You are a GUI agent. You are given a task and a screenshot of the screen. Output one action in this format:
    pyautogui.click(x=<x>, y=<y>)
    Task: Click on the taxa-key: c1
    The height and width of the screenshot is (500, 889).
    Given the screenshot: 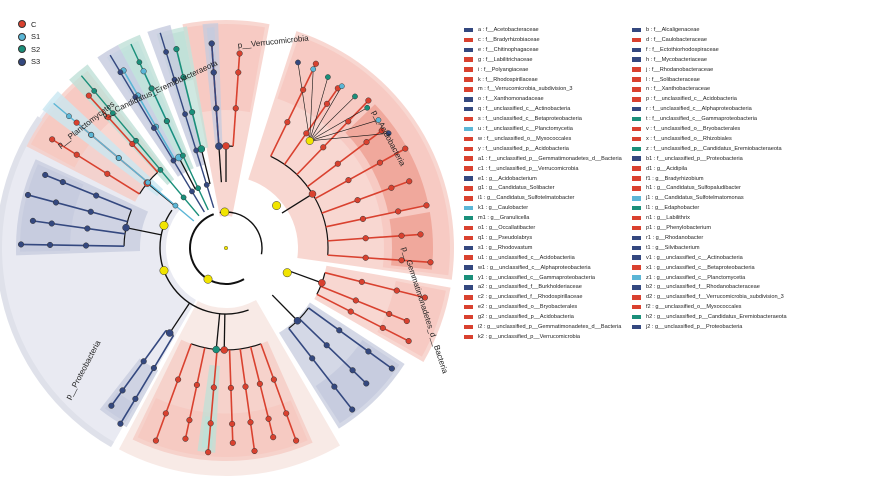 What is the action you would take?
    pyautogui.click(x=481, y=168)
    